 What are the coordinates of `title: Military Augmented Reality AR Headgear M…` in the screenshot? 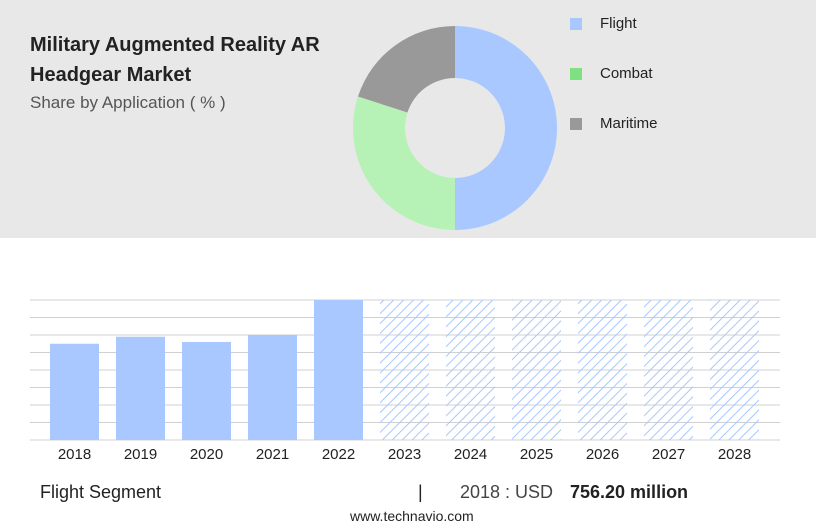 It's located at (175, 60).